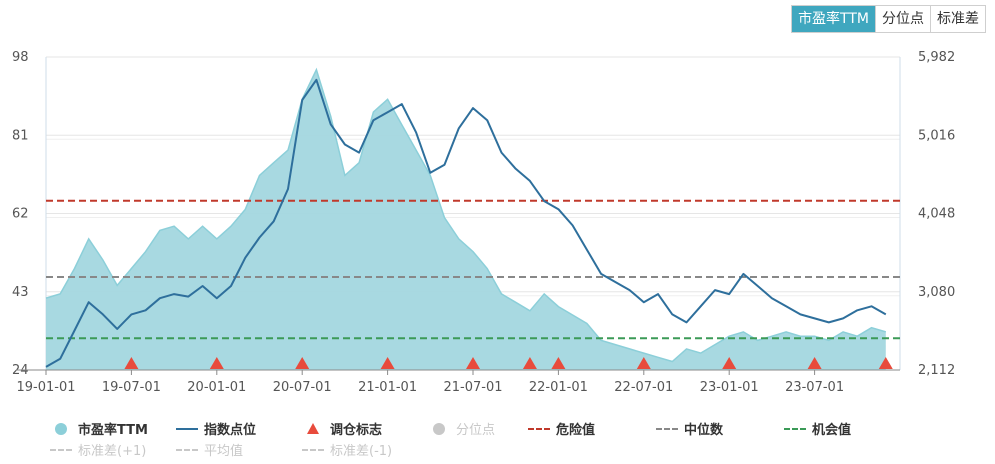 Image resolution: width=995 pixels, height=464 pixels. I want to click on legend-label: 标准差(+1), so click(112, 451).